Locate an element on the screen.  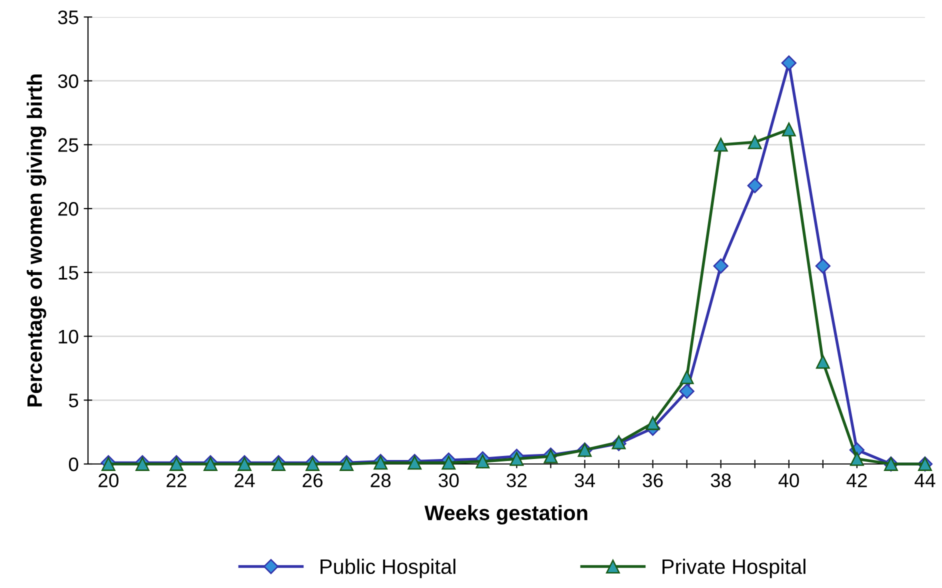
x-tick-label: 26 is located at coordinates (312, 481).